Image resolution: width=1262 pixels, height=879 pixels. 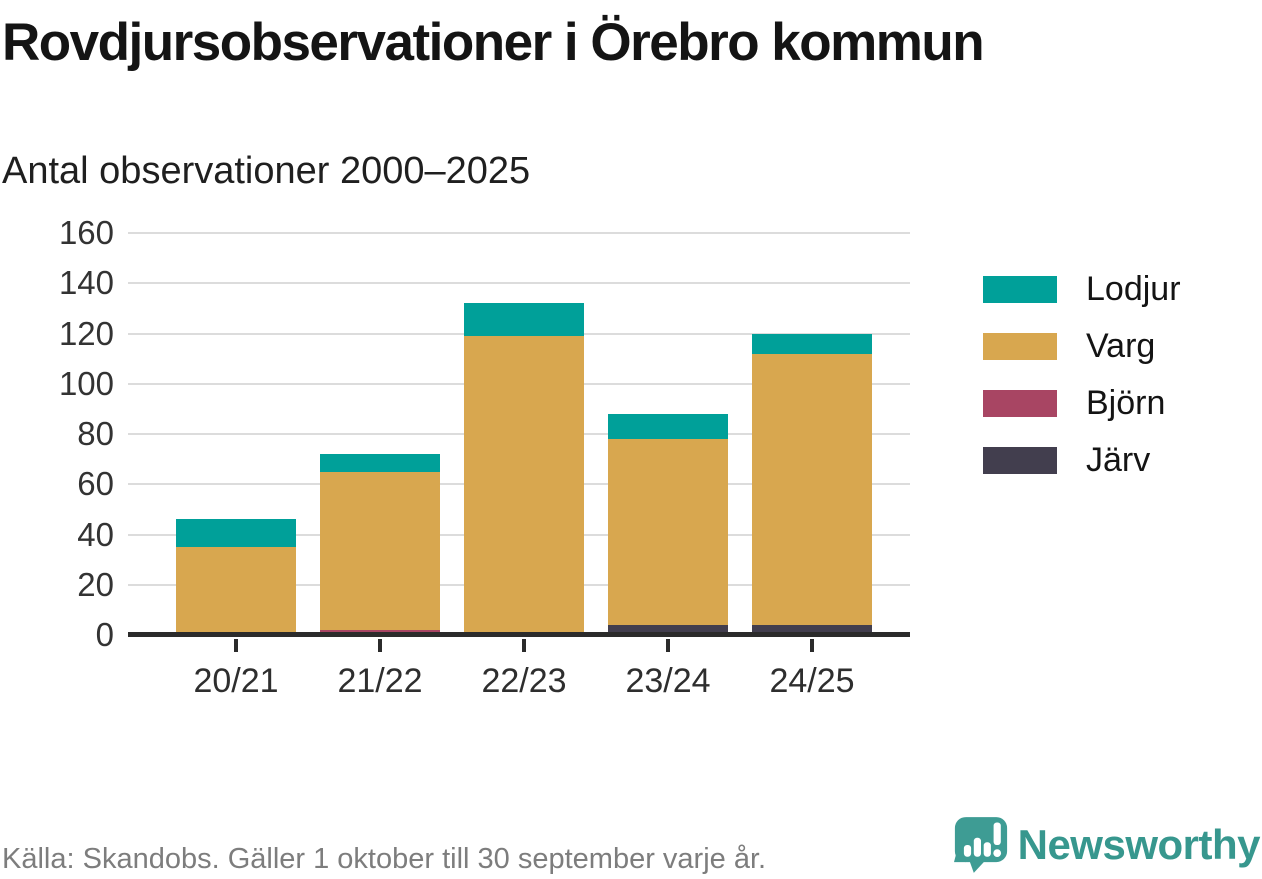 What do you see at coordinates (524, 681) in the screenshot?
I see `x-tick-label: 22/23` at bounding box center [524, 681].